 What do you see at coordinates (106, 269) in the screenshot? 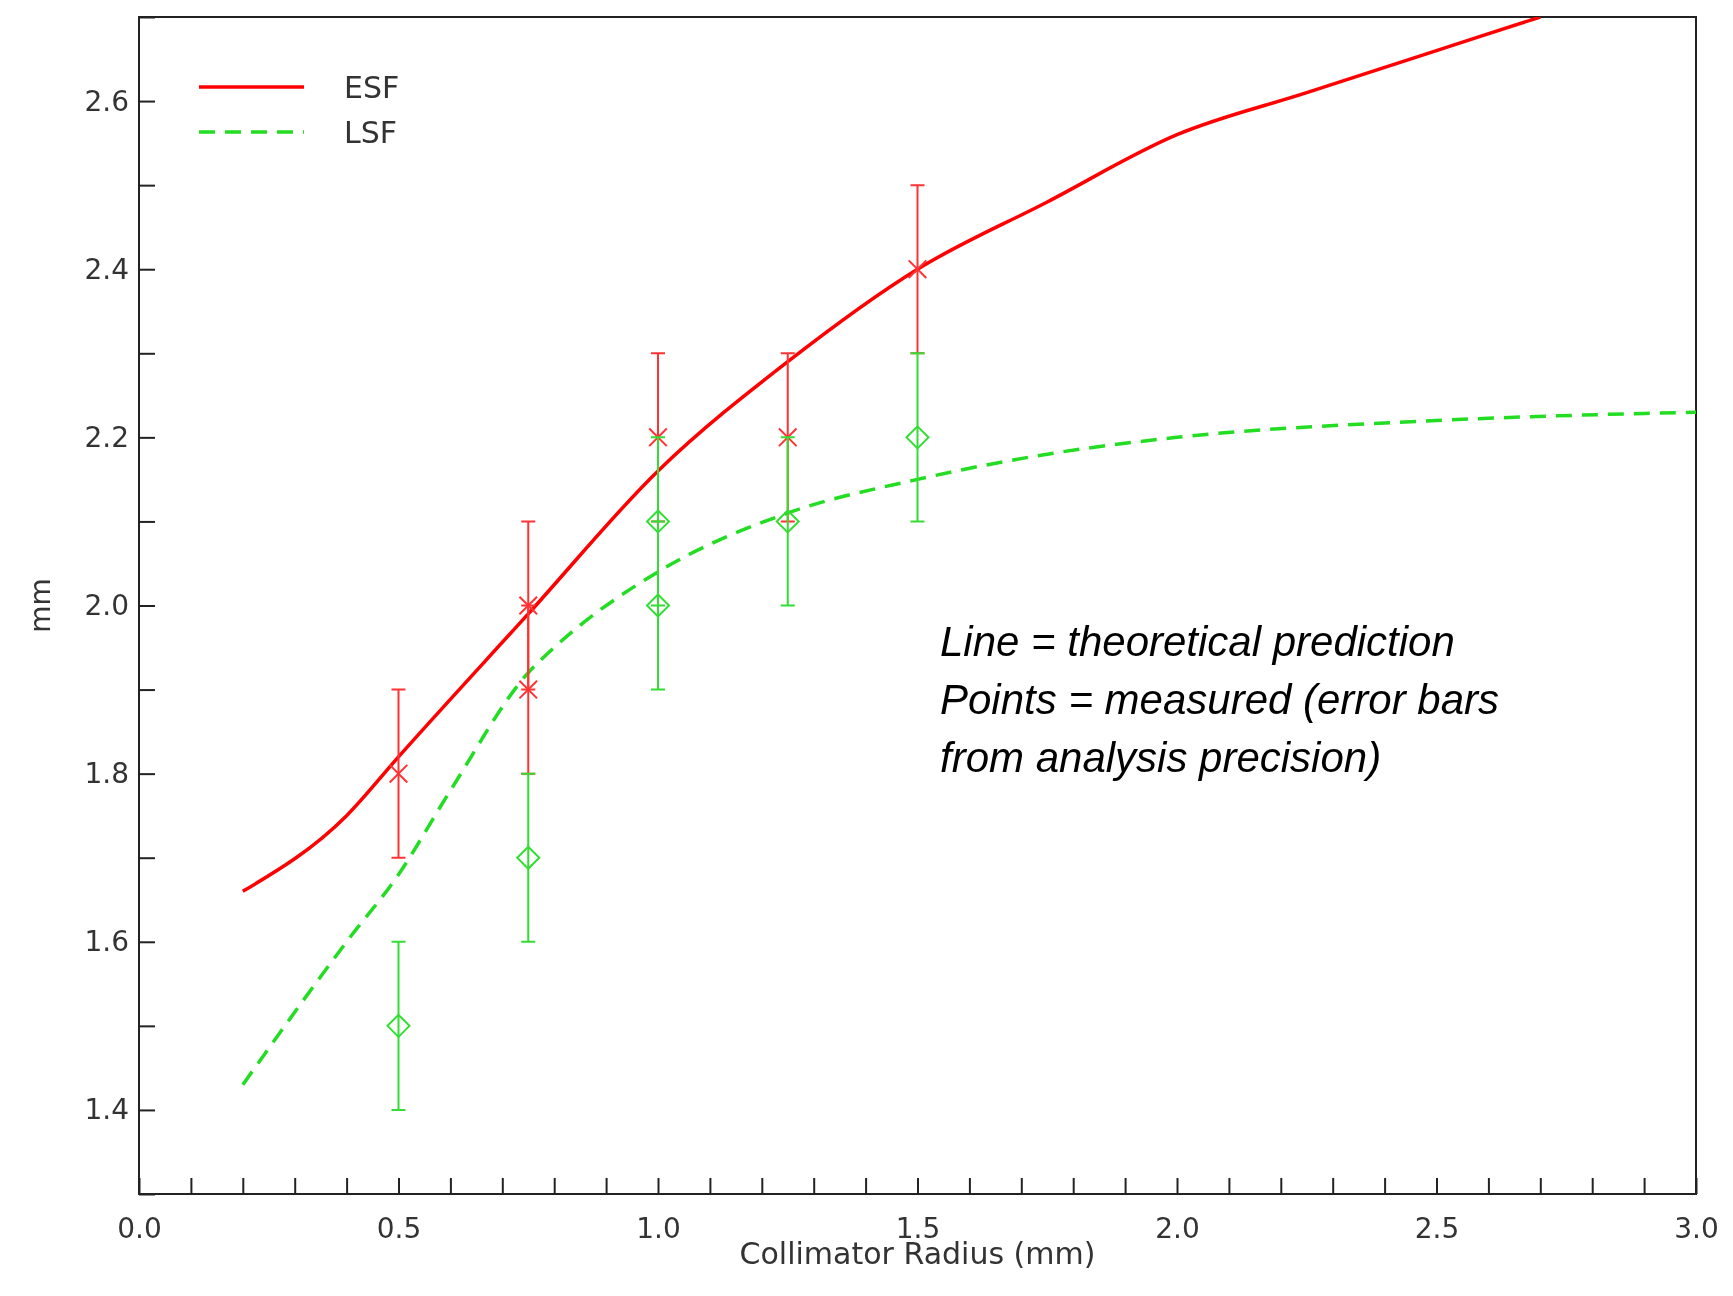
I see `y-tick-label: 2.4` at bounding box center [106, 269].